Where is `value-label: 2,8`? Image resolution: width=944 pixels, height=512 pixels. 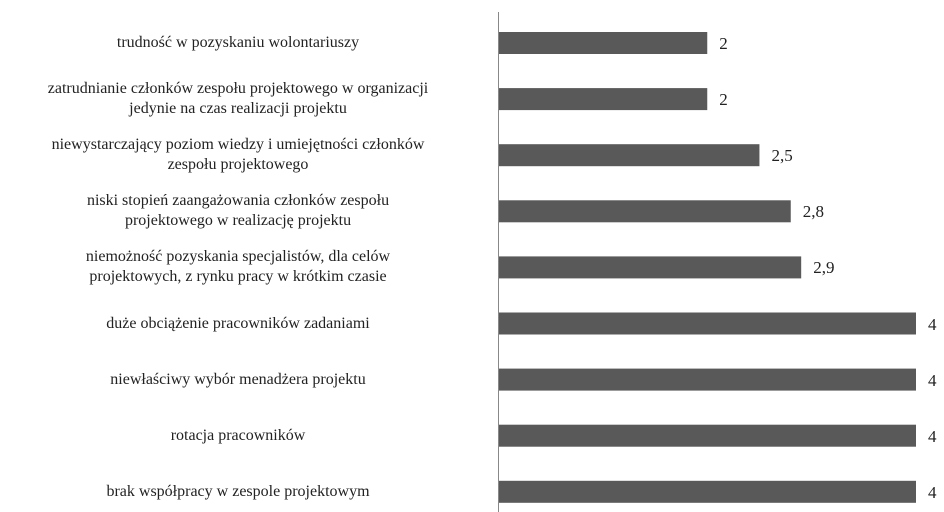
value-label: 2,8 is located at coordinates (813, 212).